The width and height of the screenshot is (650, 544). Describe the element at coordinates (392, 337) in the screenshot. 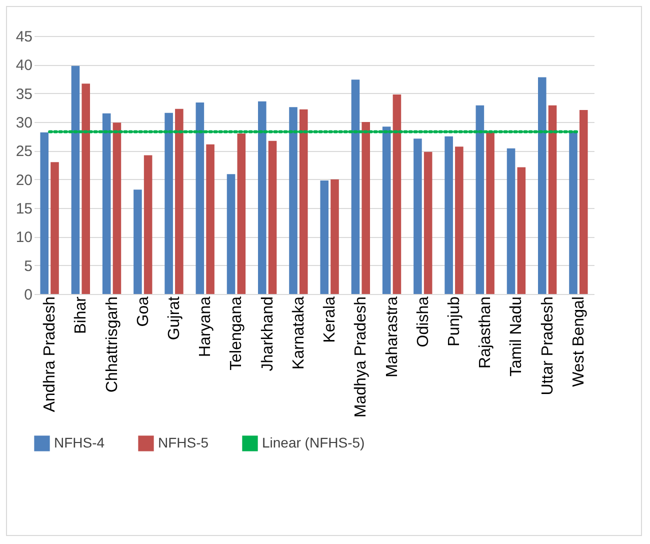

I see `x-tick-label: Maharastra` at that location.